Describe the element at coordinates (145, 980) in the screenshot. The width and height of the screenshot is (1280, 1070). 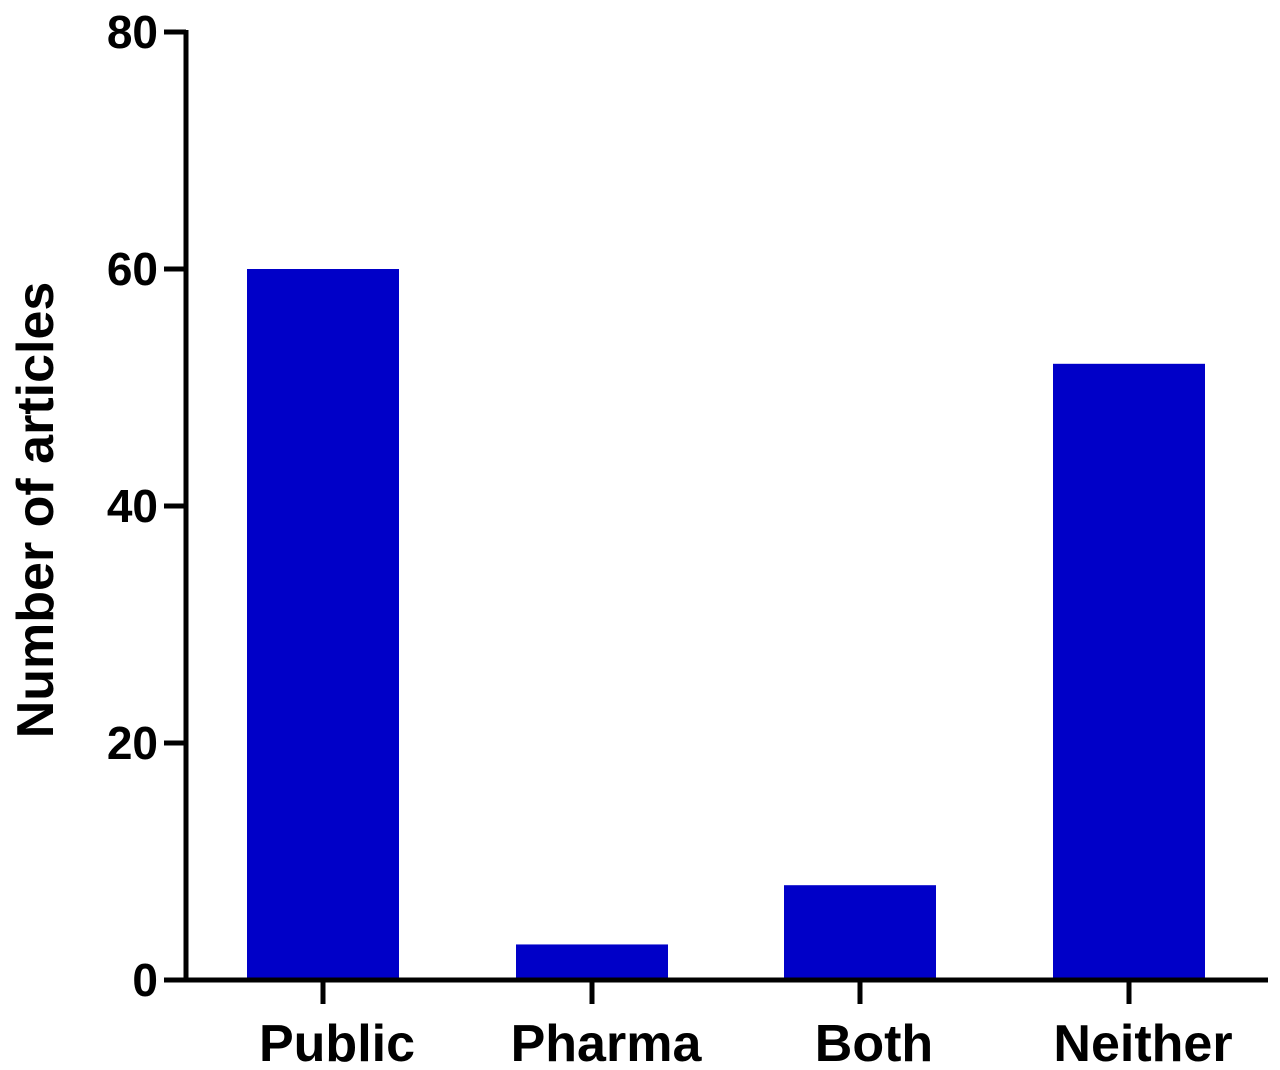
I see `y-tick-label: 0` at that location.